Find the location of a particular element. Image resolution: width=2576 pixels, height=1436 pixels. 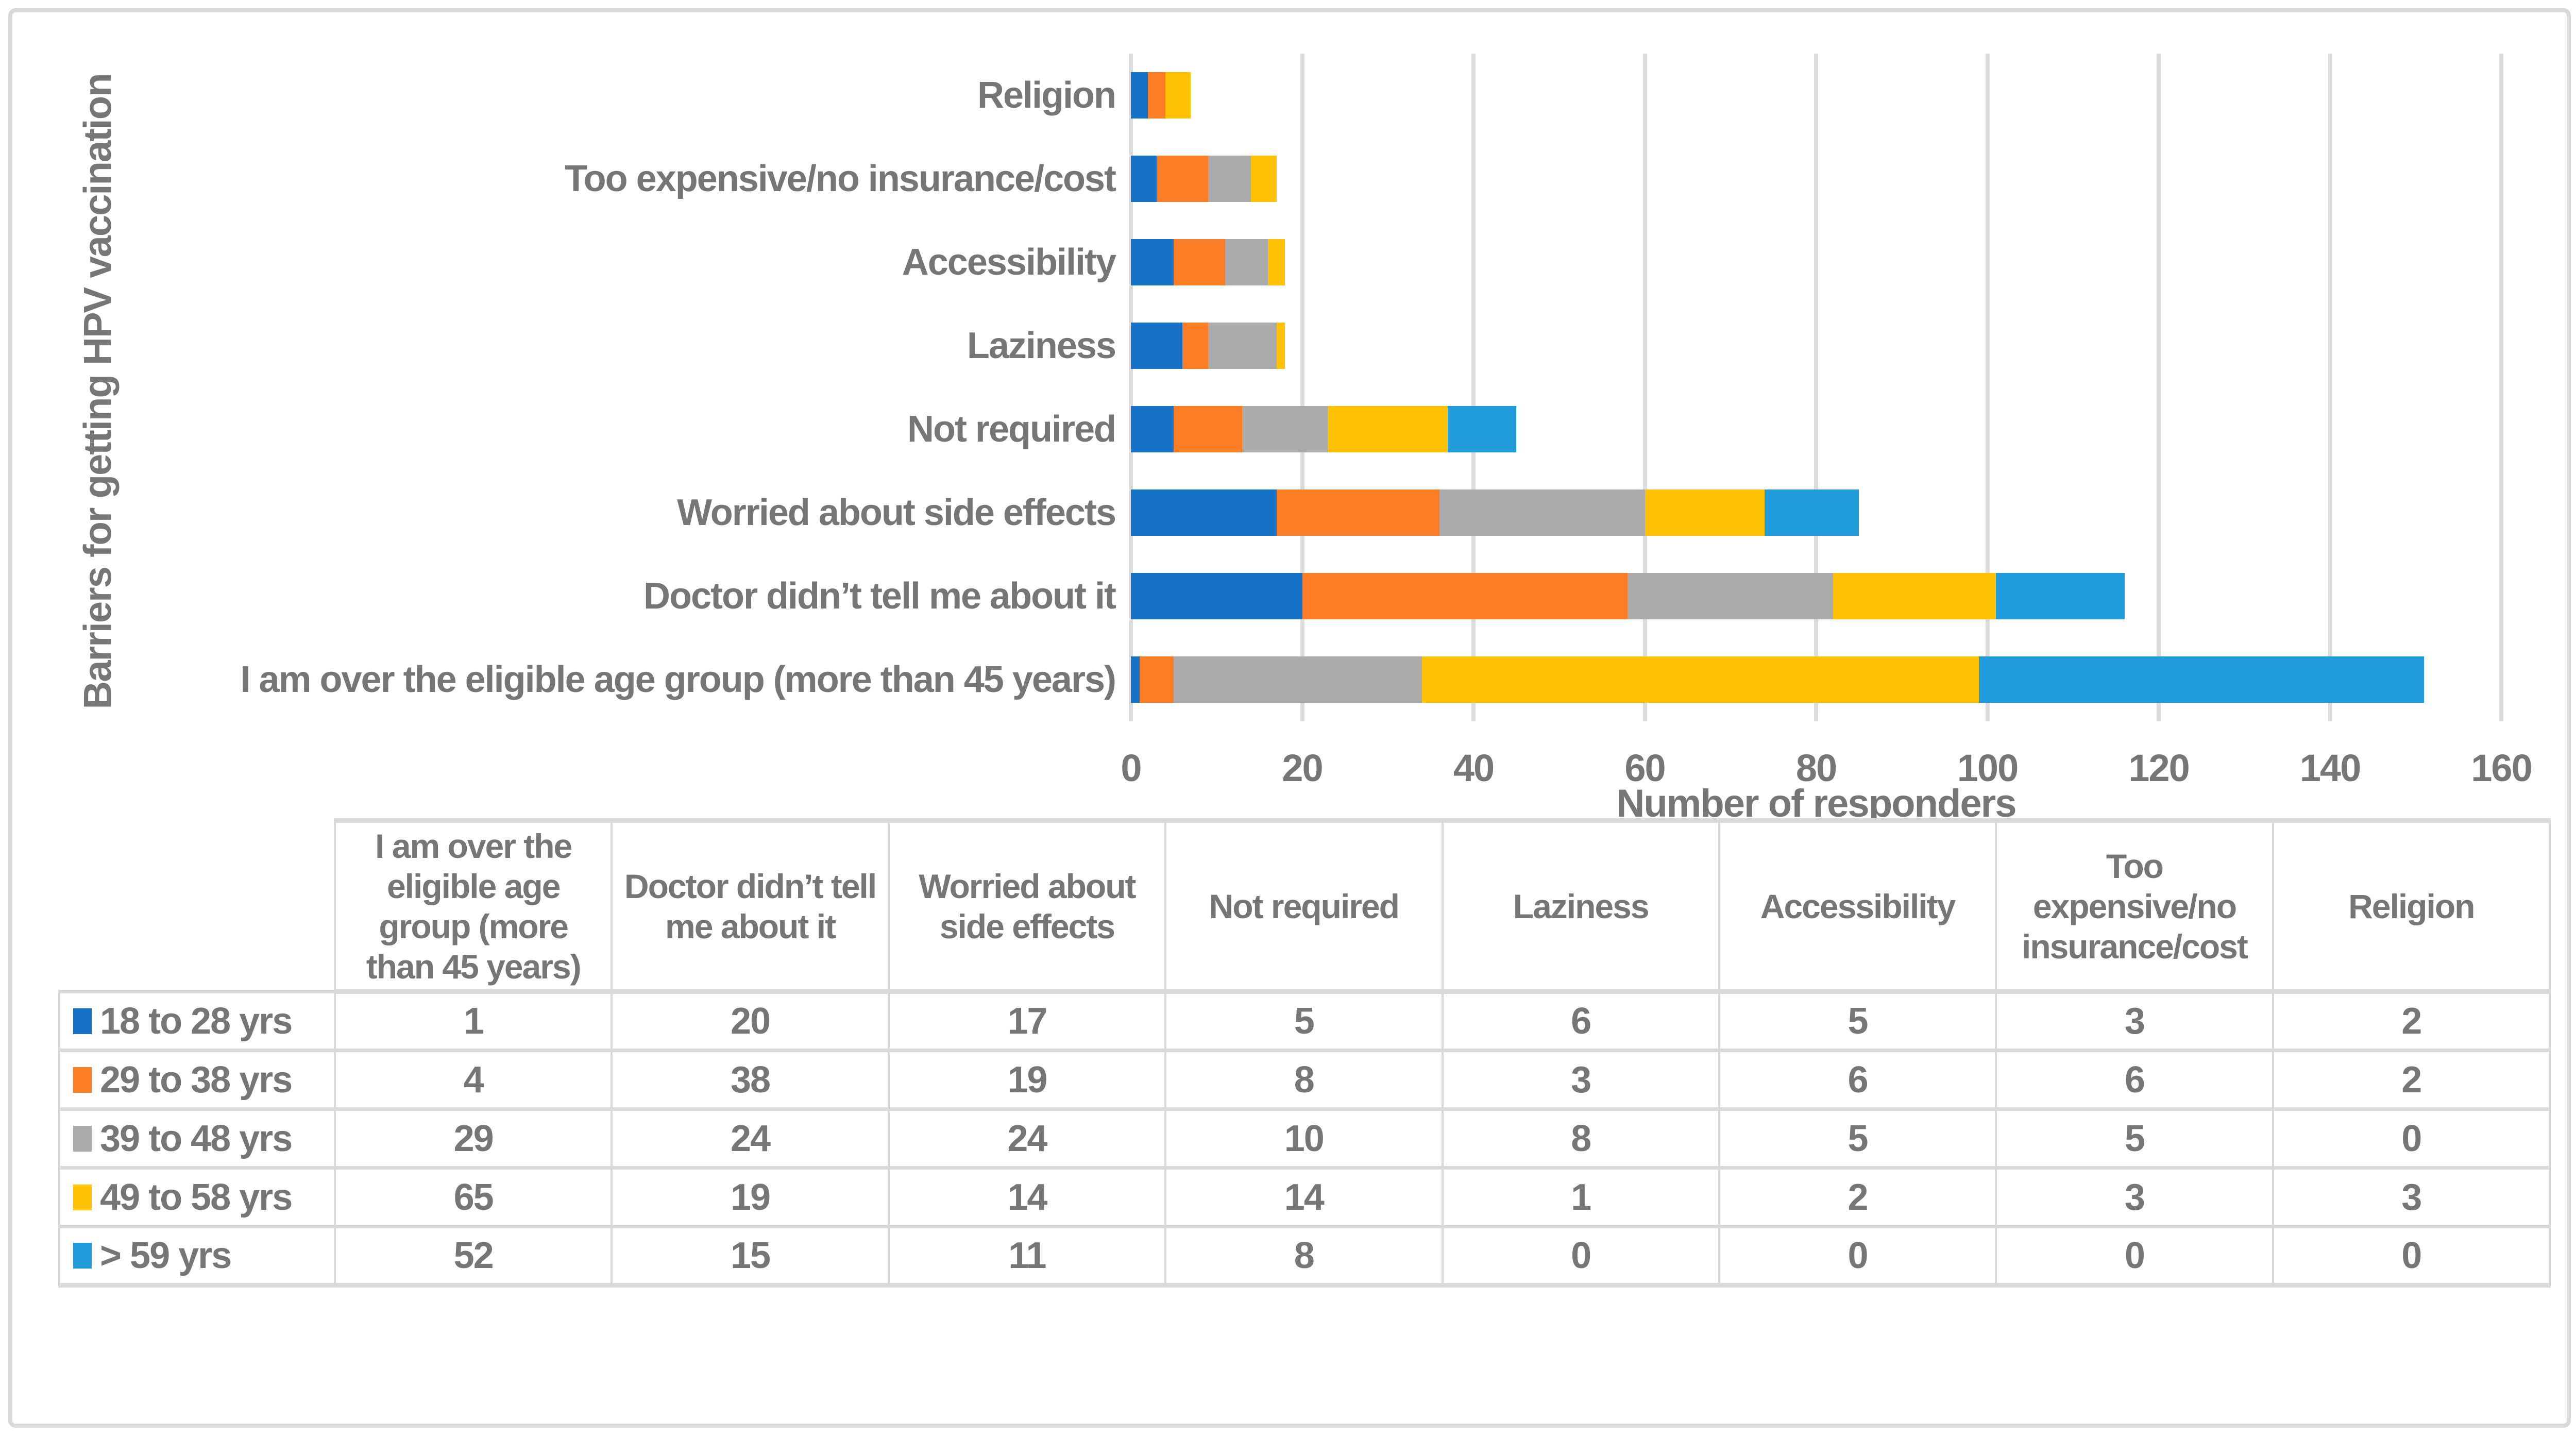

table-row: 29 to 38 yrs 4 38 19 8 3 6 6 2 is located at coordinates (1304, 1080).